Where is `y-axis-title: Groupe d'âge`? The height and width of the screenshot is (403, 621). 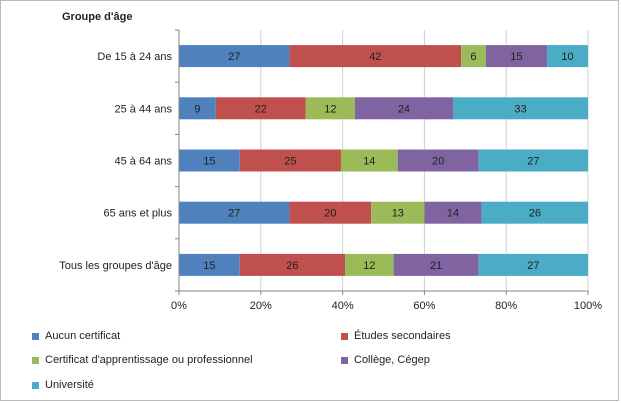
y-axis-title: Groupe d'âge is located at coordinates (97, 17).